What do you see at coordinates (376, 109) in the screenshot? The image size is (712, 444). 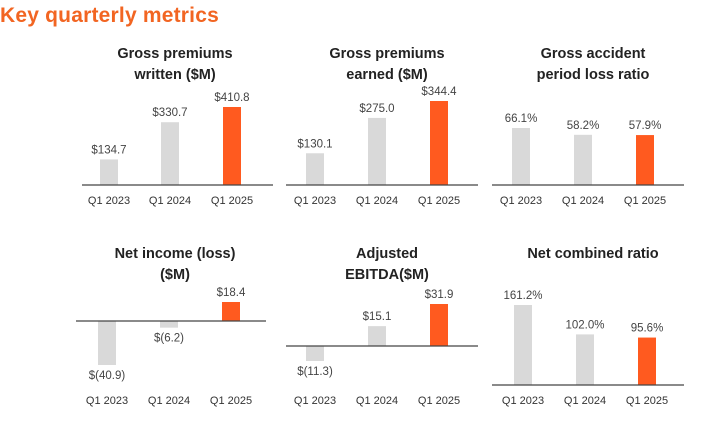 I see `data-label: $275.0` at bounding box center [376, 109].